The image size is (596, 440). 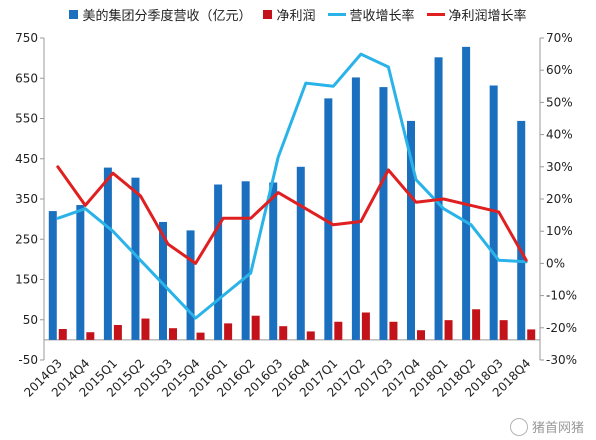 What do you see at coordinates (26, 199) in the screenshot?
I see `left-tick-label: 350` at bounding box center [26, 199].